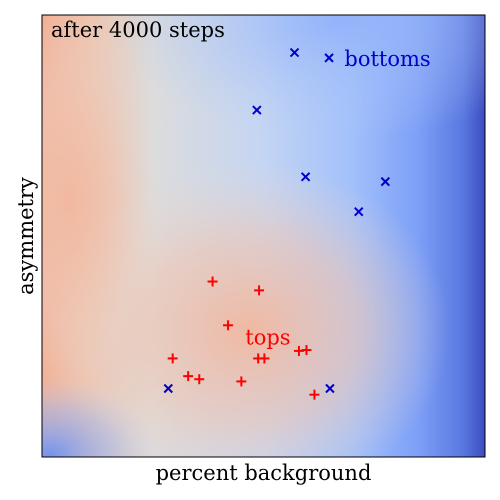 The width and height of the screenshot is (500, 500). Describe the element at coordinates (26, 236) in the screenshot. I see `y-axis-label: asymmetry` at that location.